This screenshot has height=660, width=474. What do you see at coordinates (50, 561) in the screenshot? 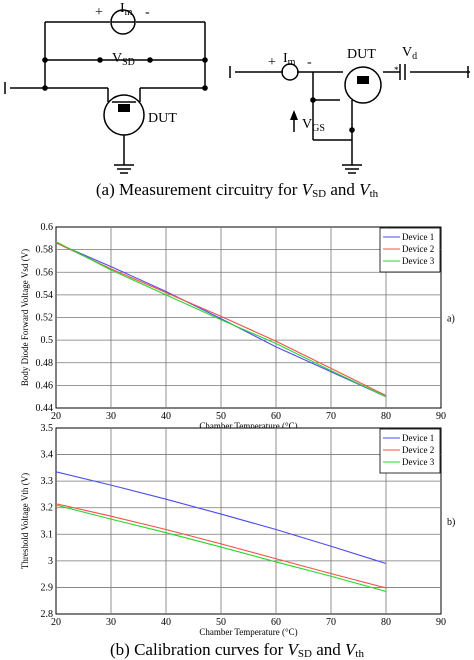
I see `y-tick-label: 3` at bounding box center [50, 561].